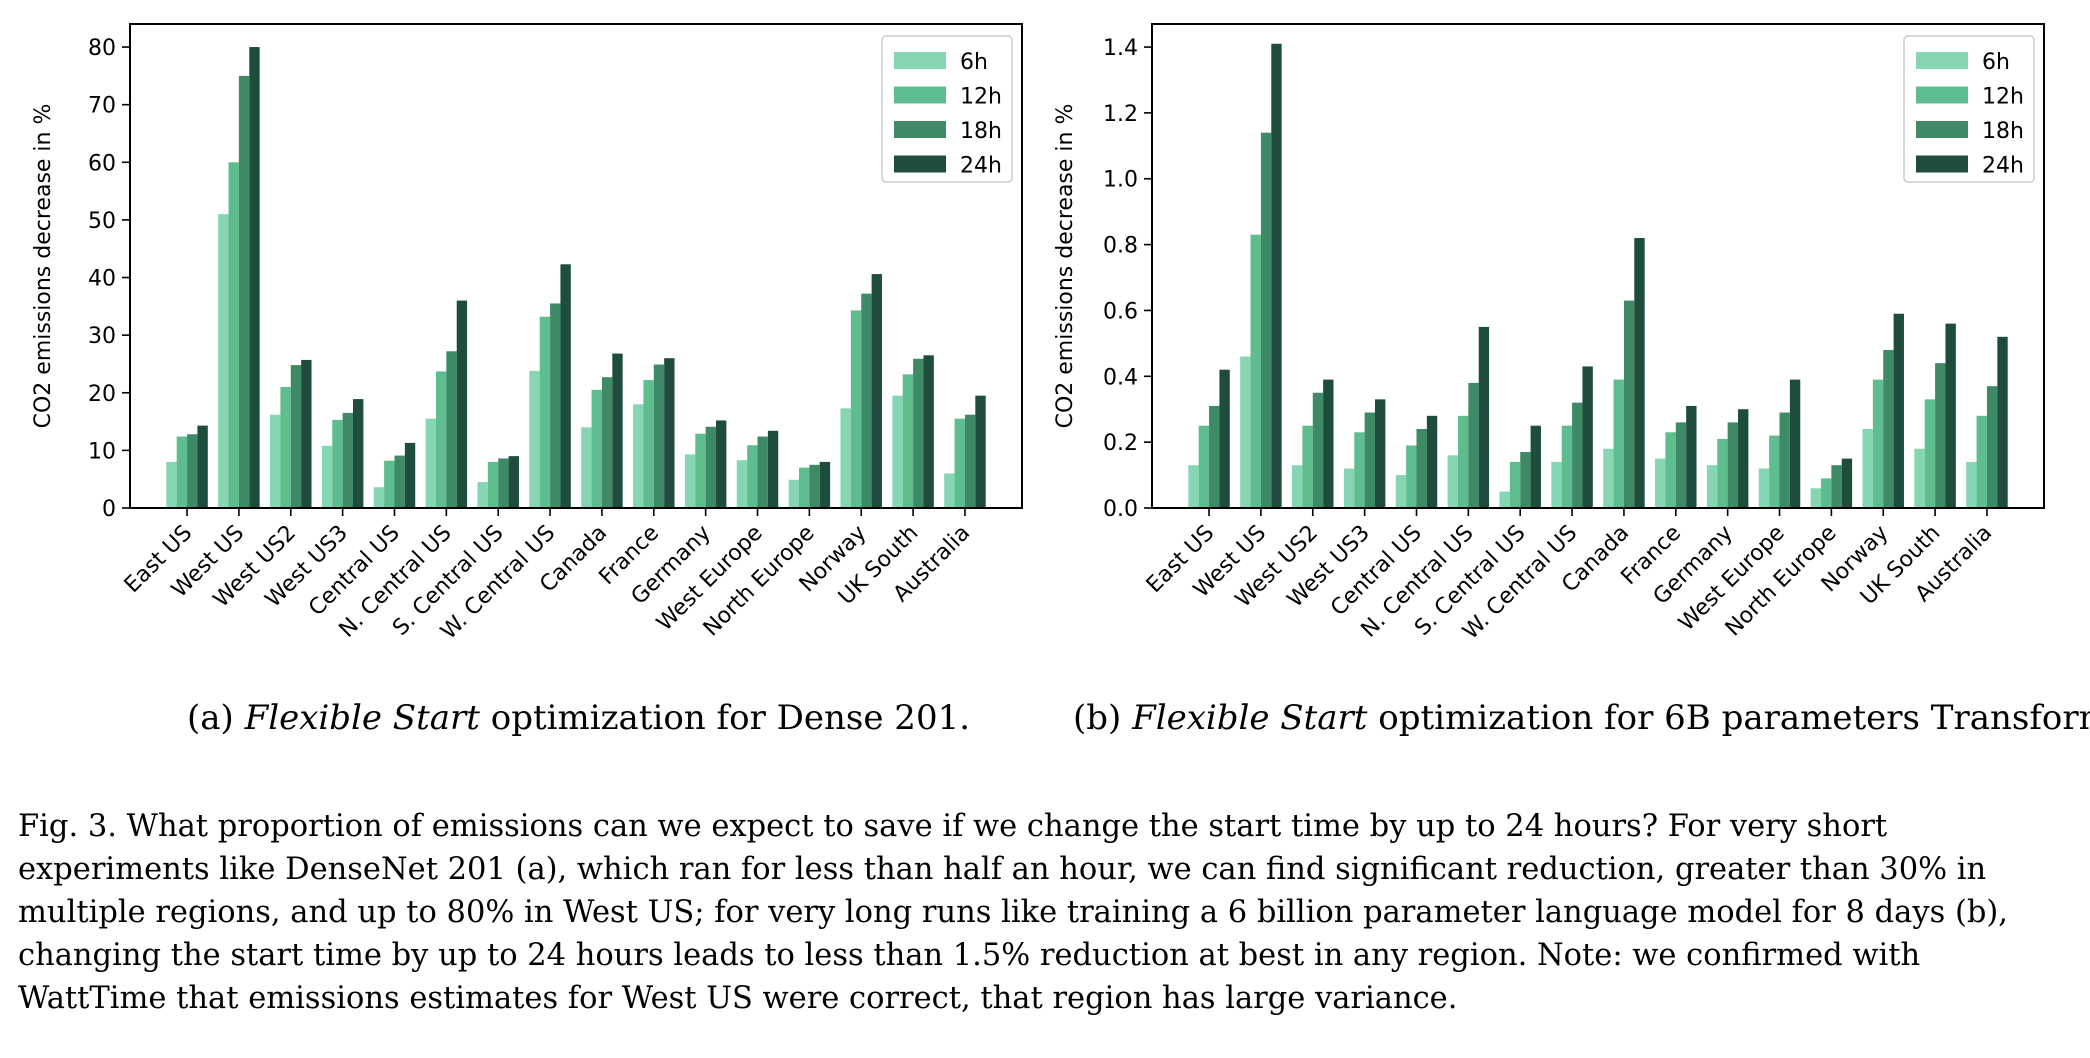  Describe the element at coordinates (102, 106) in the screenshot. I see `y-tick-label: 70` at that location.